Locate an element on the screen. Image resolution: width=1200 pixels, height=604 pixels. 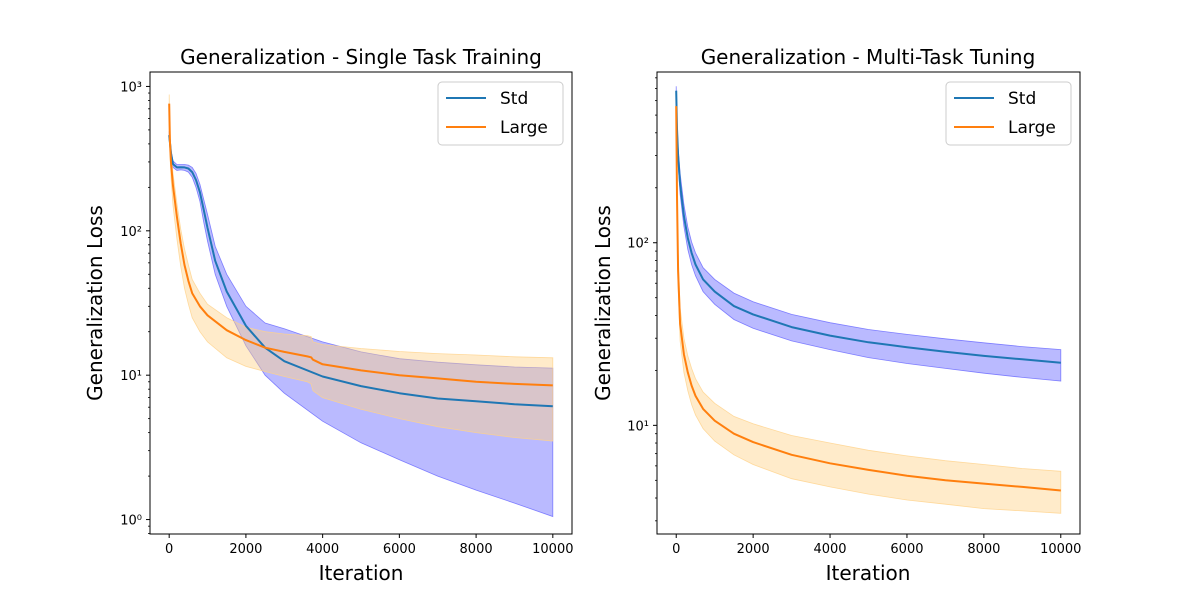
y-tick-label: 10⁰ is located at coordinates (131, 521).